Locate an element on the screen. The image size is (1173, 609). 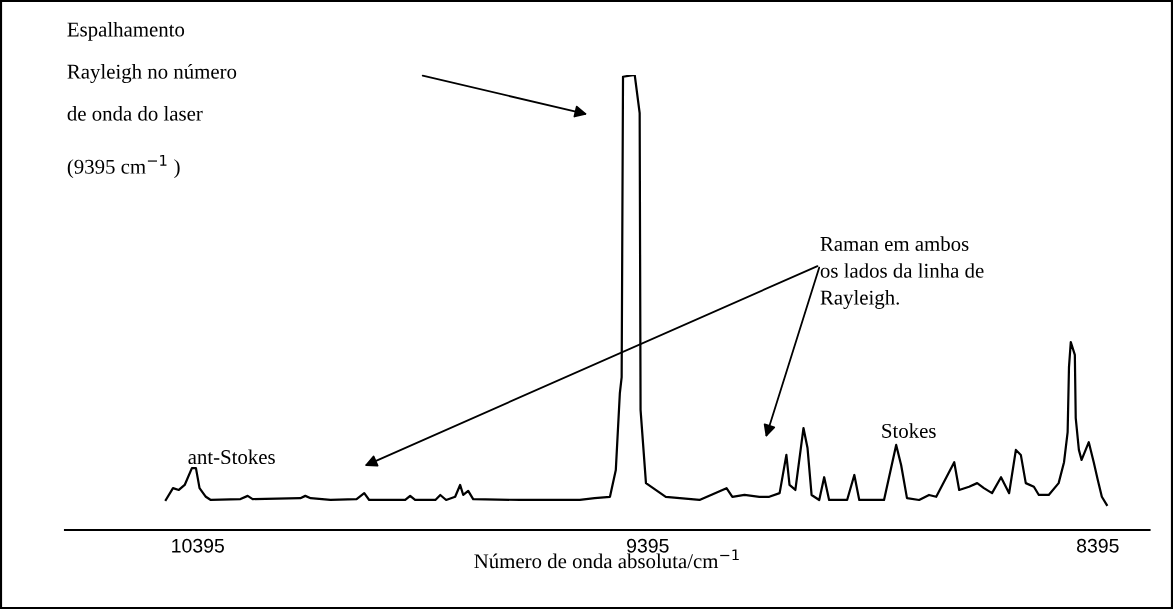
annotation: Stokes is located at coordinates (909, 430).